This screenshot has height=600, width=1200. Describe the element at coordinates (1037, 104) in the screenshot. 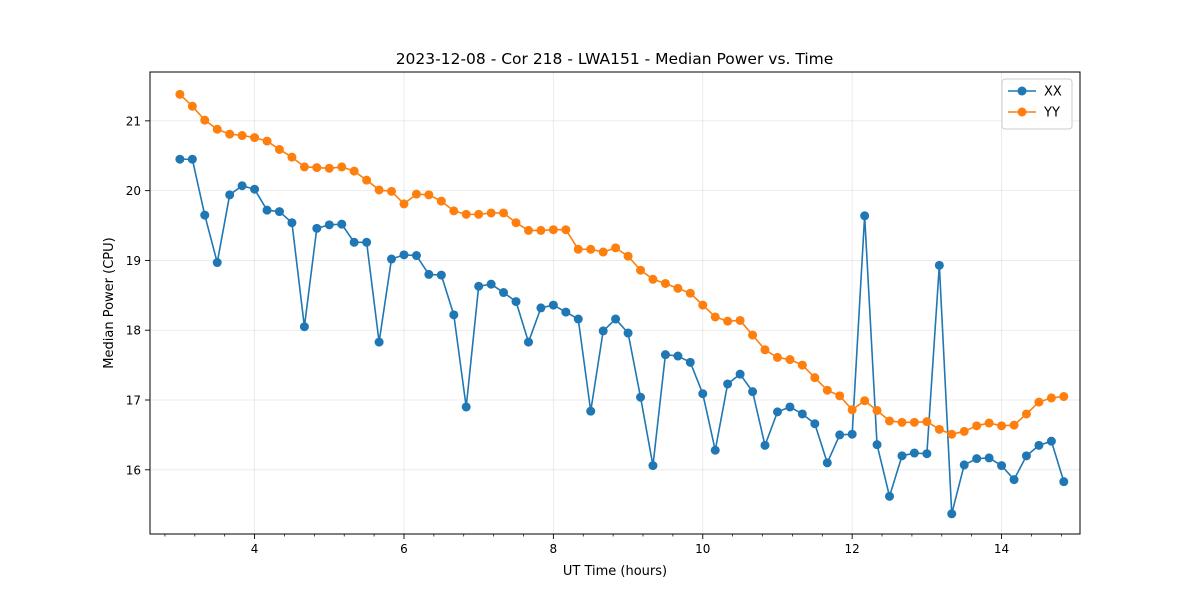

I see `legend: XX YY` at that location.